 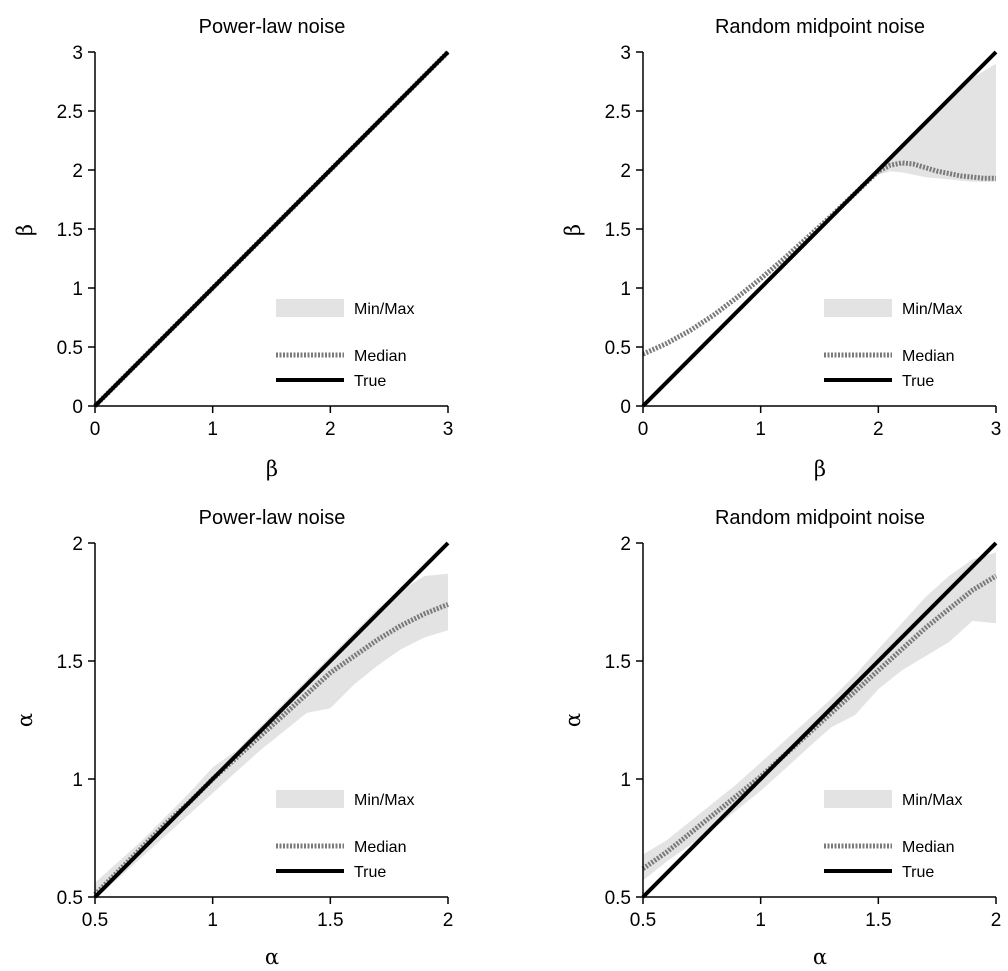 I want to click on minmax-band, so click(x=931, y=122).